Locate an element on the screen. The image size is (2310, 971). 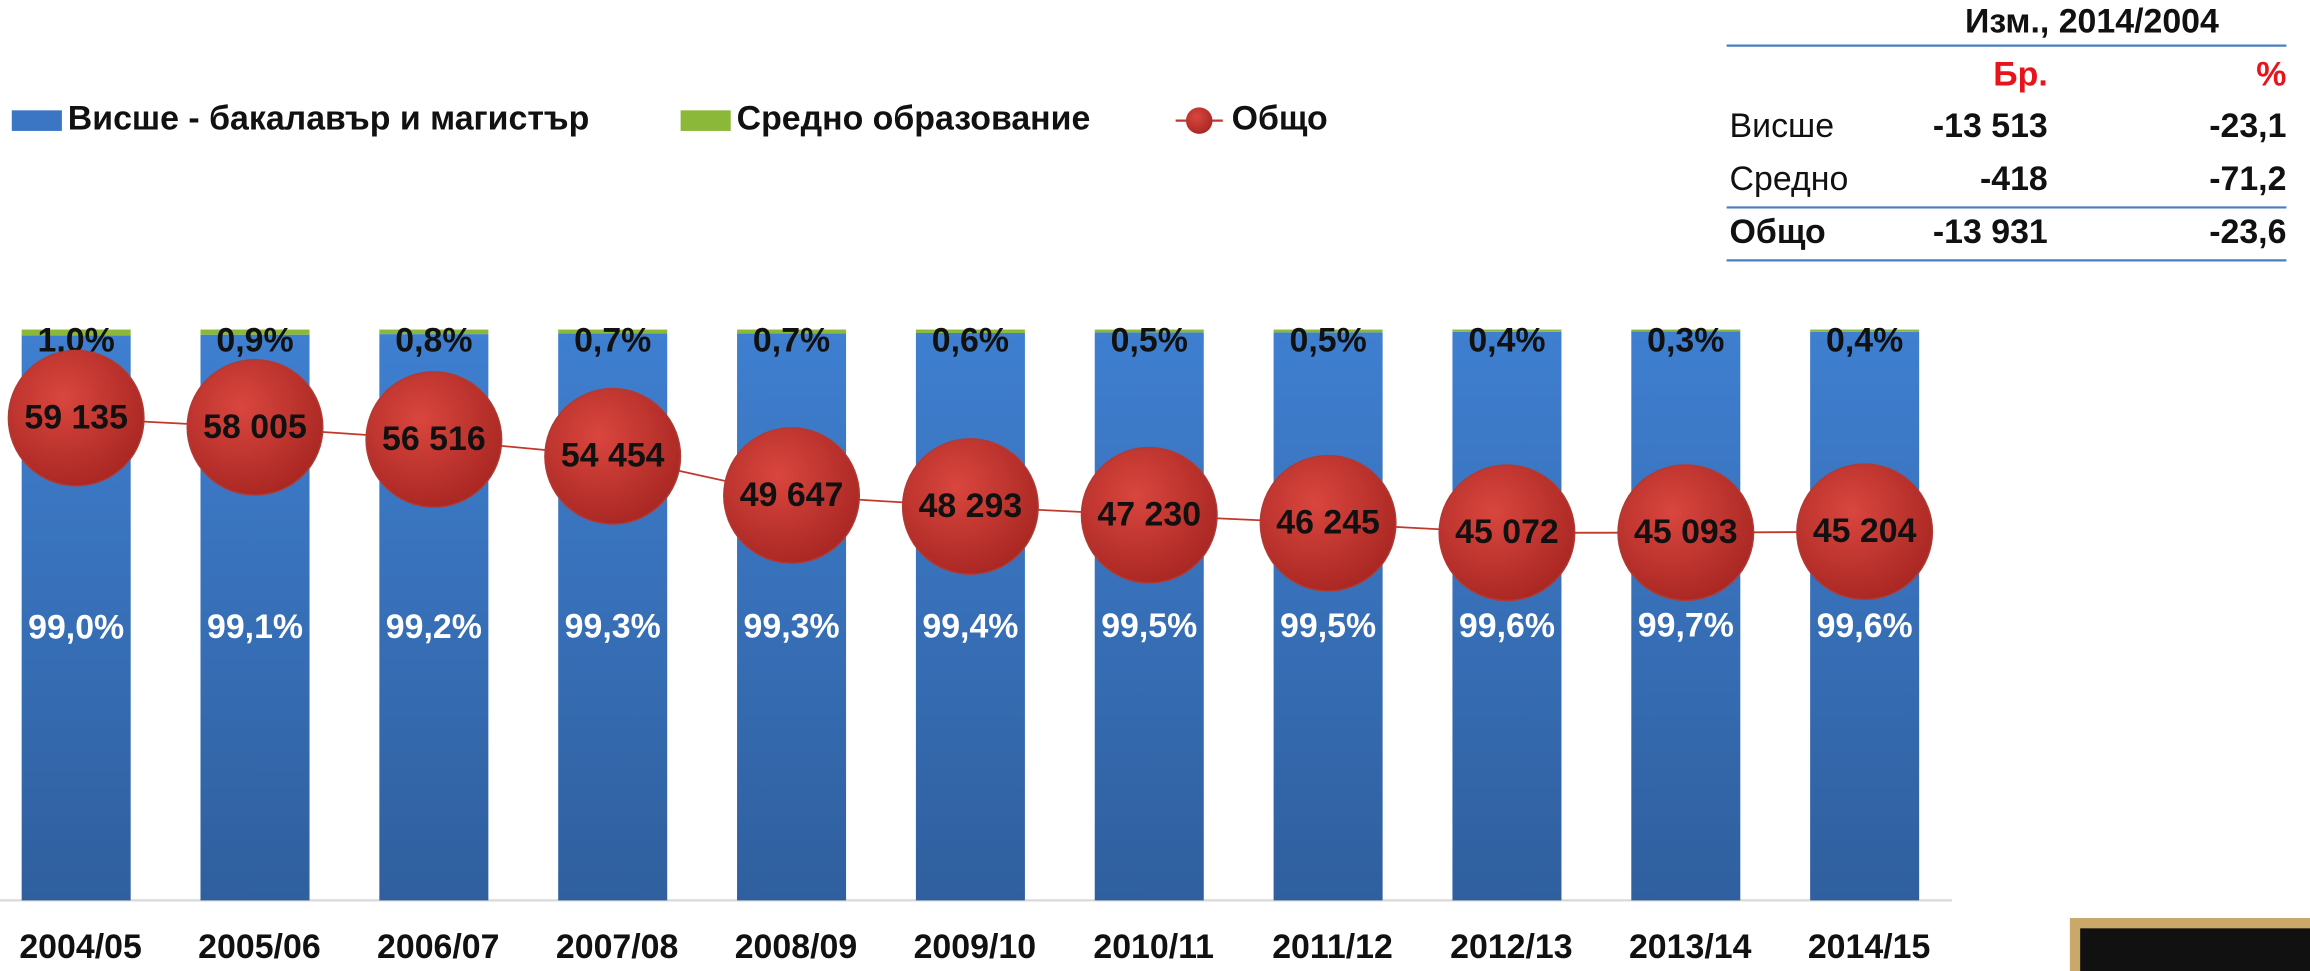
x-tick-label: 2008/09 is located at coordinates (796, 947).